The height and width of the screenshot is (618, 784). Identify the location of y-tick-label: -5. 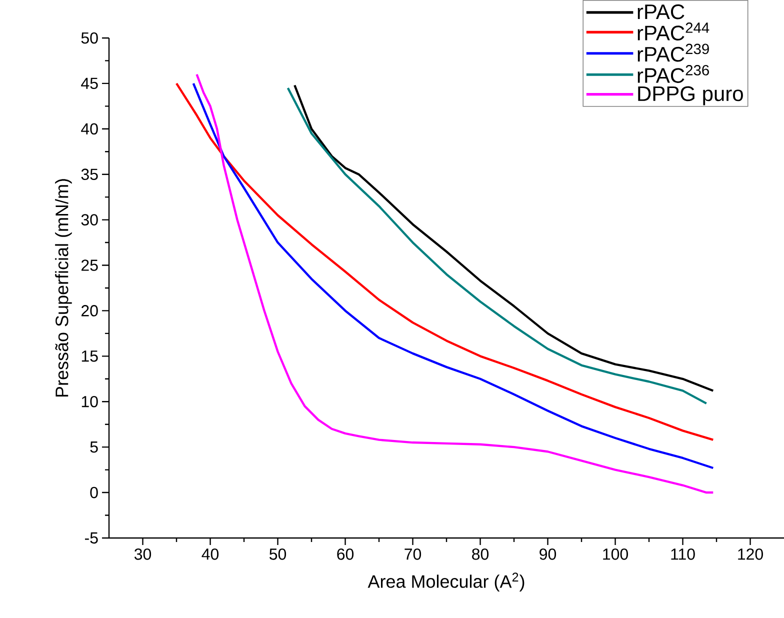
(91, 538).